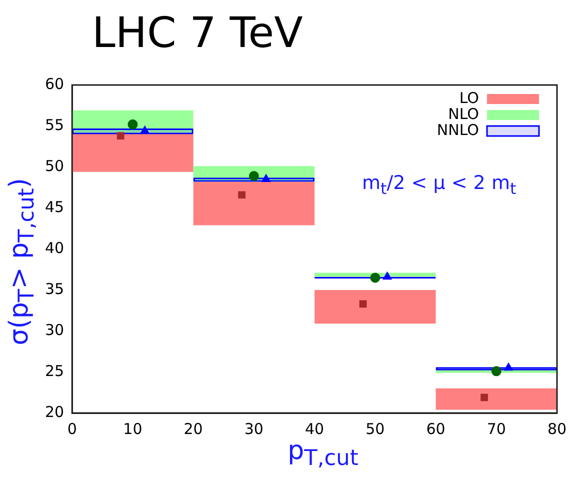  Describe the element at coordinates (557, 429) in the screenshot. I see `x-tick-label: 80` at that location.